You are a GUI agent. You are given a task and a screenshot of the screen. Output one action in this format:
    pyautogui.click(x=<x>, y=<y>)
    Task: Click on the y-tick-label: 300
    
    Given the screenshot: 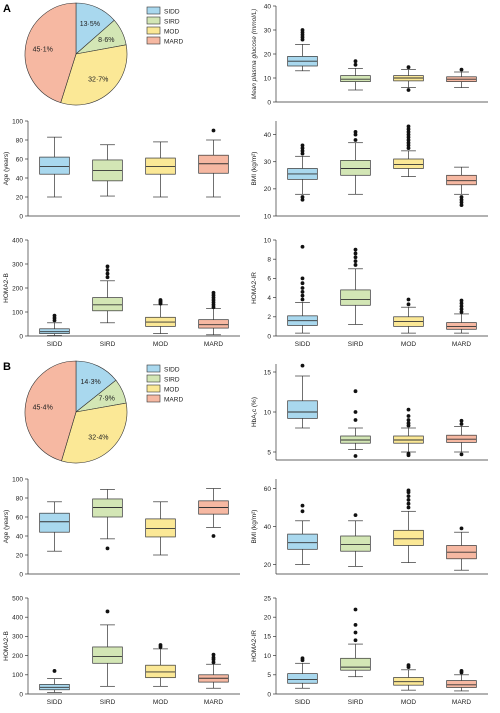 What is the action you would take?
    pyautogui.click(x=17, y=637)
    